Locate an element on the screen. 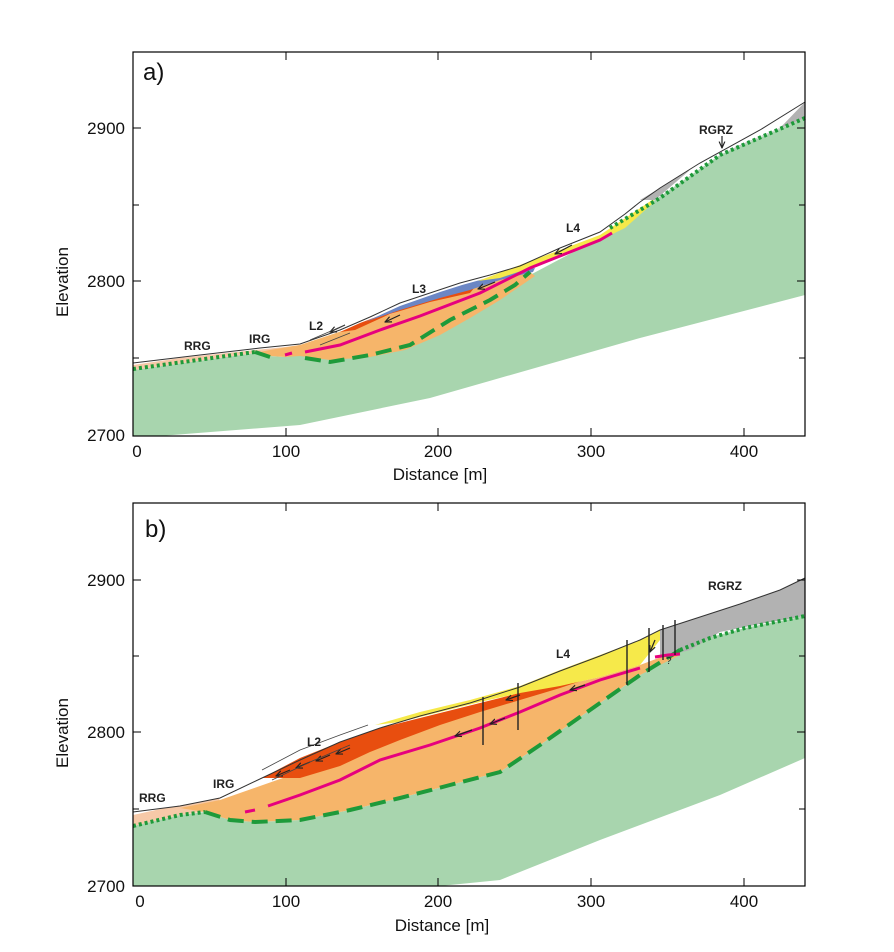 The image size is (894, 952). shear-plane-line-a is located at coordinates (448, 294).